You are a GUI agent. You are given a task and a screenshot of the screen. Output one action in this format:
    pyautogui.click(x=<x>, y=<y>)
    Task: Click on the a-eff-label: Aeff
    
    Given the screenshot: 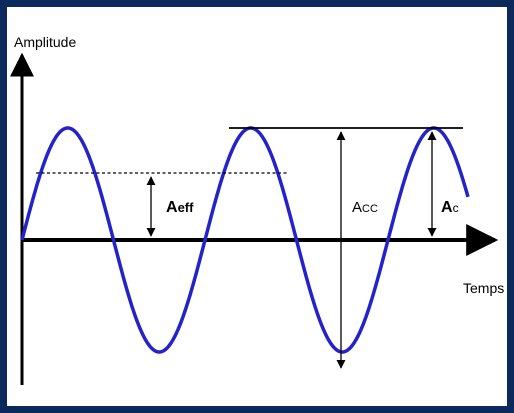 What is the action you would take?
    pyautogui.click(x=180, y=207)
    